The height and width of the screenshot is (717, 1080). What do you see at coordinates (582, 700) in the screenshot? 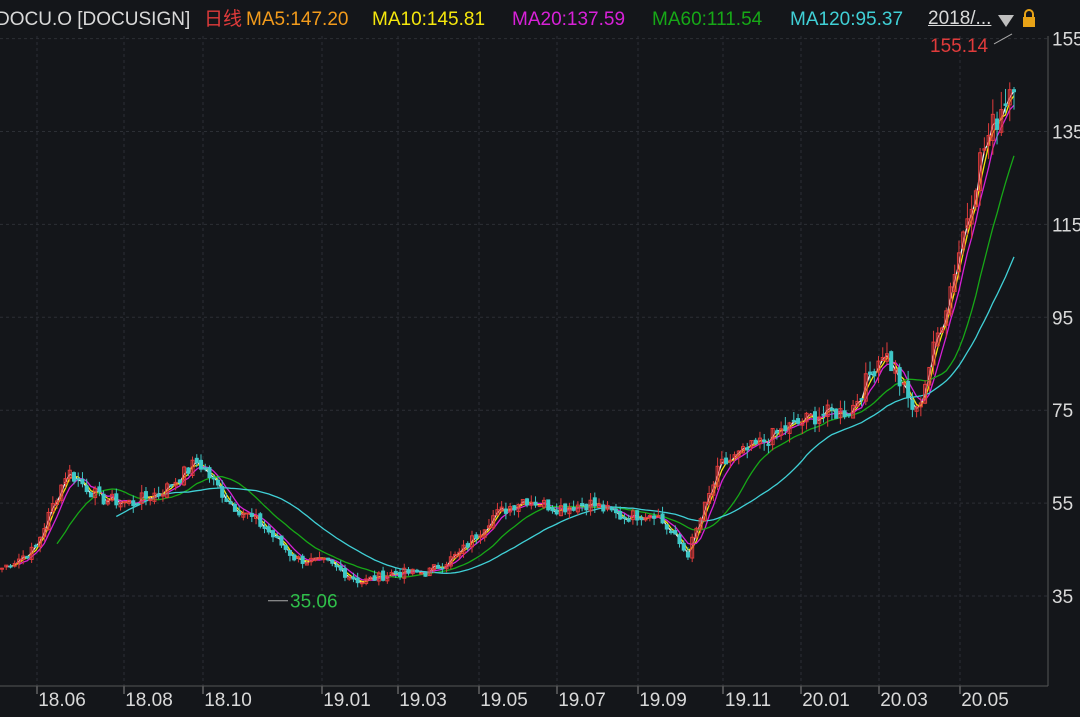
I see `x-tick-label: 19.07` at bounding box center [582, 700].